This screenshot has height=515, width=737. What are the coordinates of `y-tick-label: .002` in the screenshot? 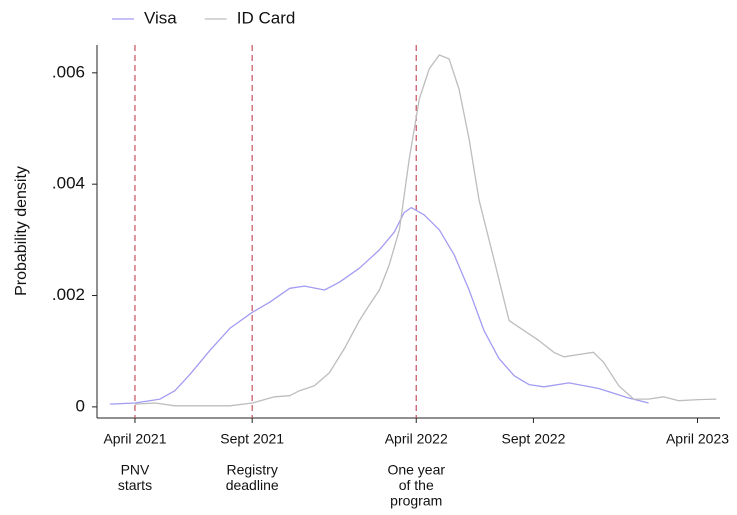 It's located at (68, 294).